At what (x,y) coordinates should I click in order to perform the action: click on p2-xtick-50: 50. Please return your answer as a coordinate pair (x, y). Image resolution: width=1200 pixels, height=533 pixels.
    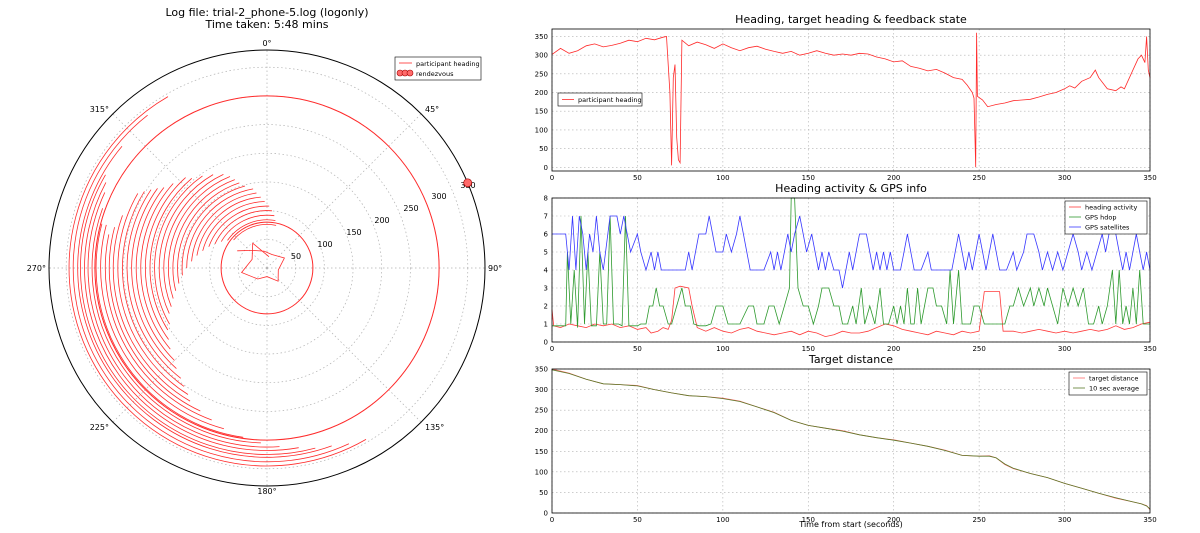
    Looking at the image, I should click on (637, 349).